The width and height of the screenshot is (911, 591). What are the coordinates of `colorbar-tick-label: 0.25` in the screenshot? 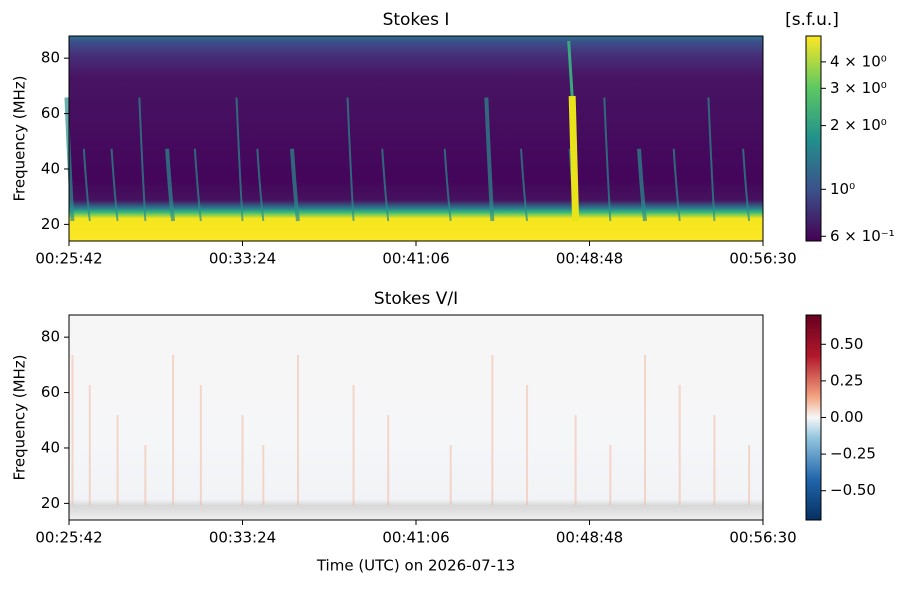 It's located at (846, 380).